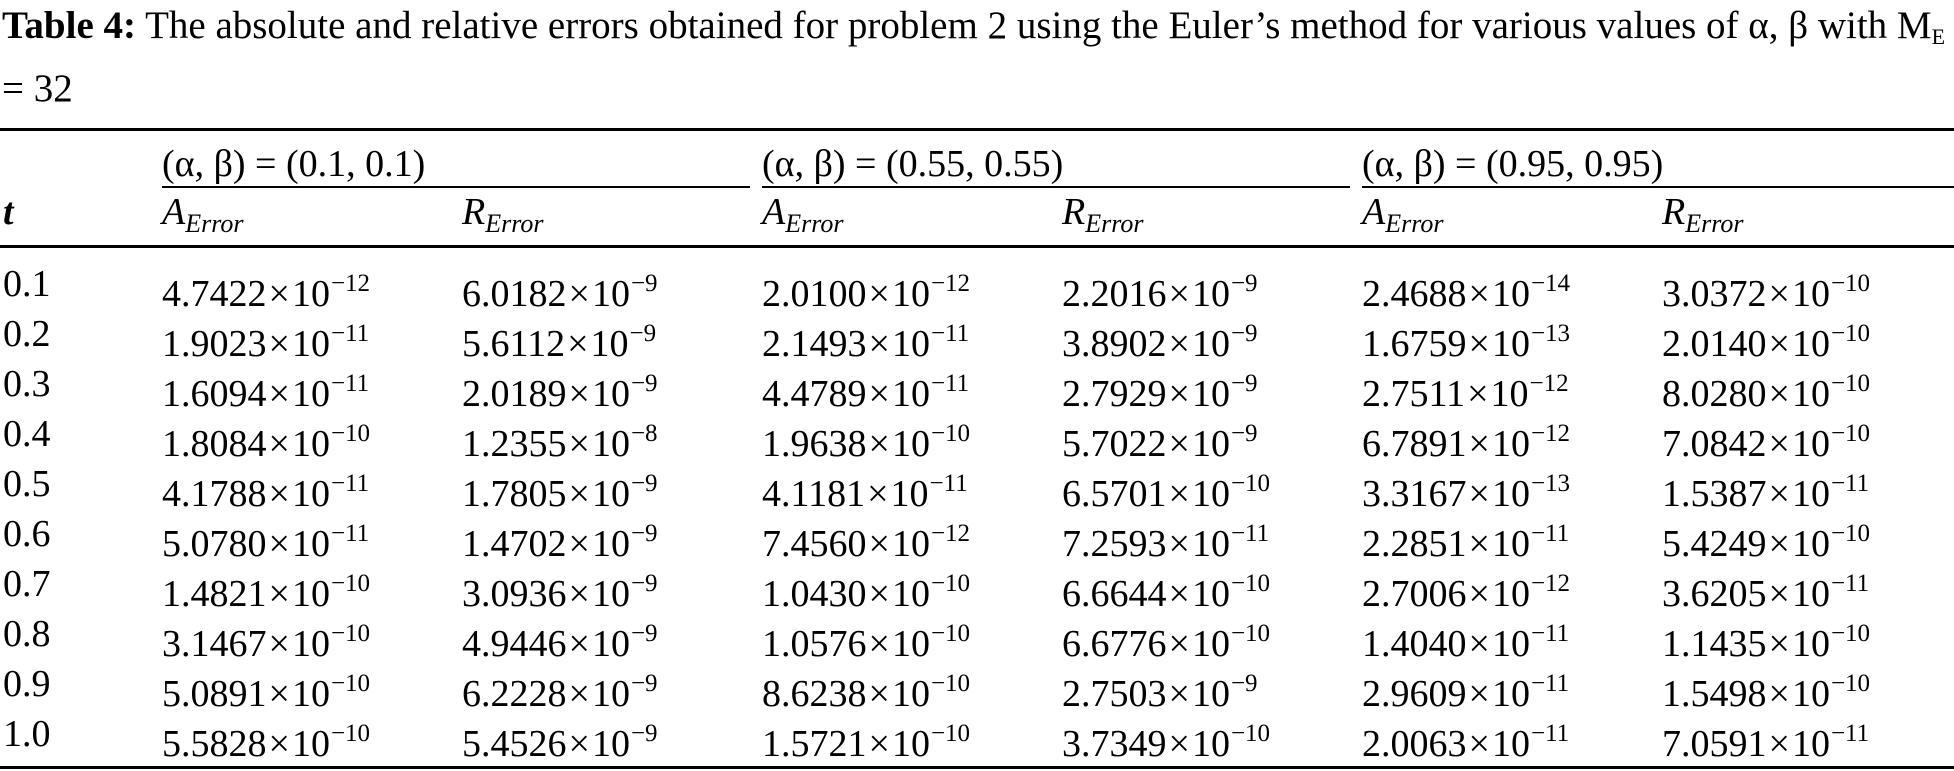  What do you see at coordinates (1765, 489) in the screenshot?
I see `table-cell: 1.5387×10⁻¹¹` at bounding box center [1765, 489].